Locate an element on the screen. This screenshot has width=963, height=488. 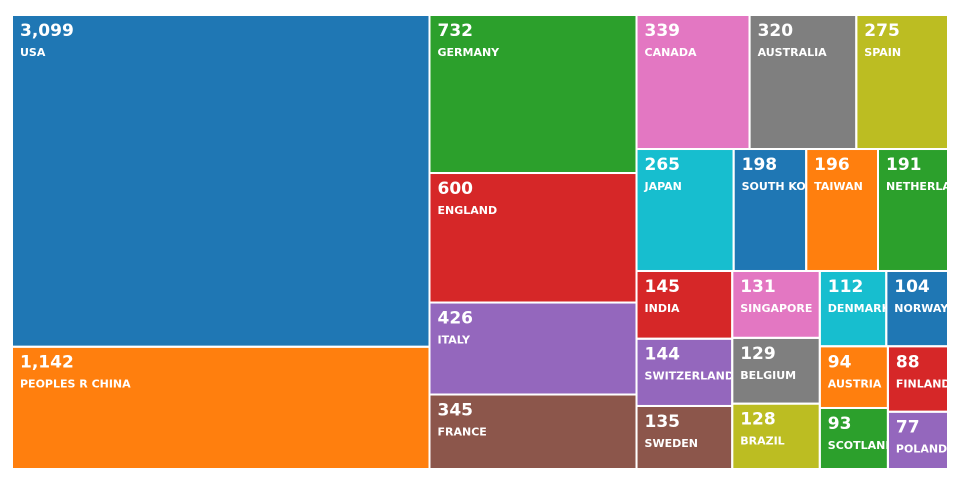
tile-label: NETHERLANDS is located at coordinates (924, 186).